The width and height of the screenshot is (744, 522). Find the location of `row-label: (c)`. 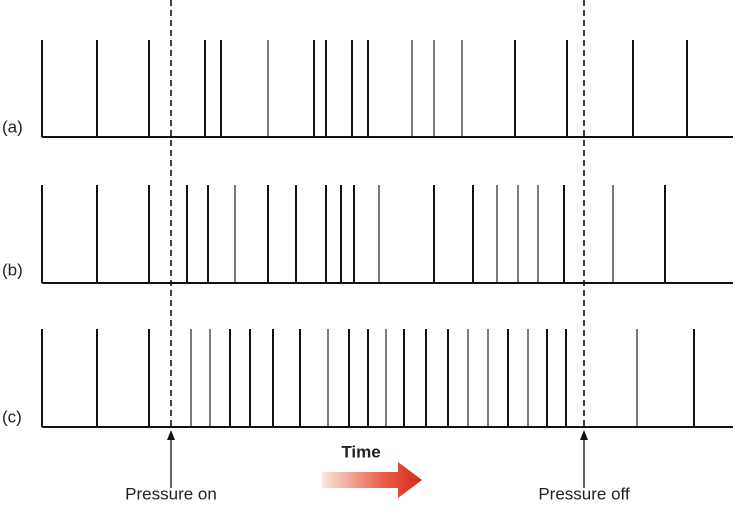

row-label: (c) is located at coordinates (12, 416).